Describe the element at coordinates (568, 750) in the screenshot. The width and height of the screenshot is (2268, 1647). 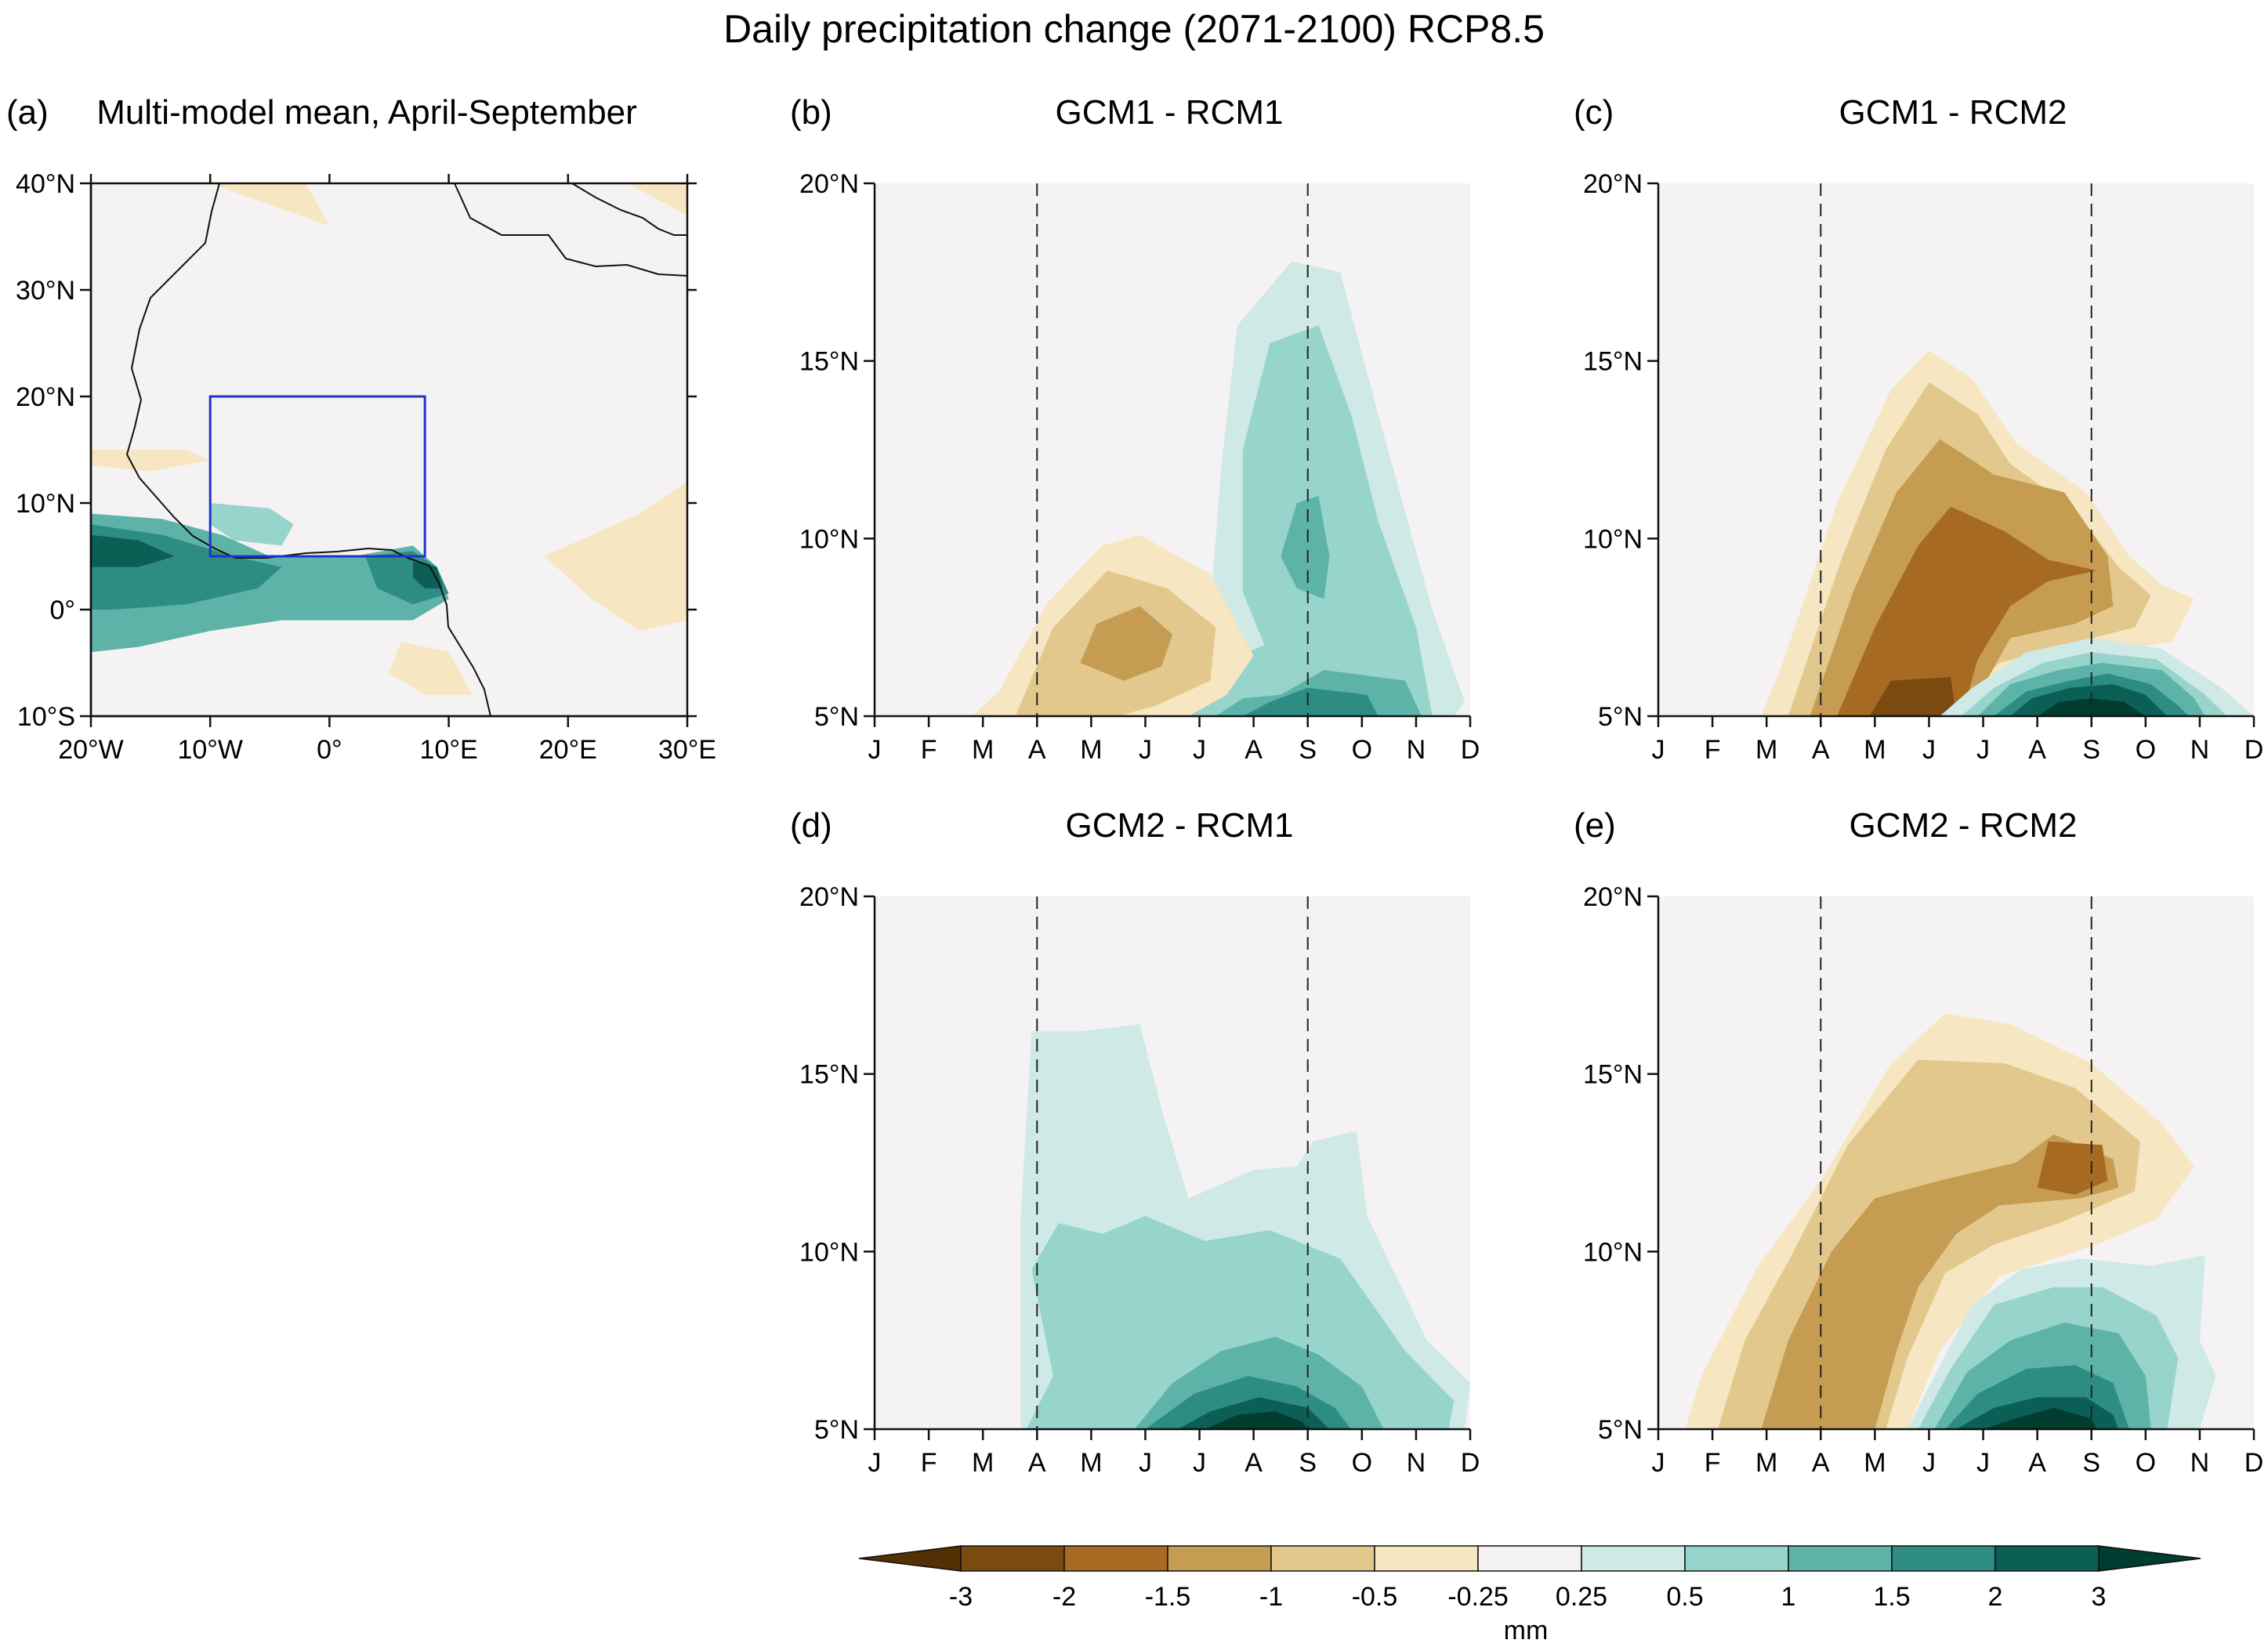
I see `x-tick-label: 20°E` at that location.